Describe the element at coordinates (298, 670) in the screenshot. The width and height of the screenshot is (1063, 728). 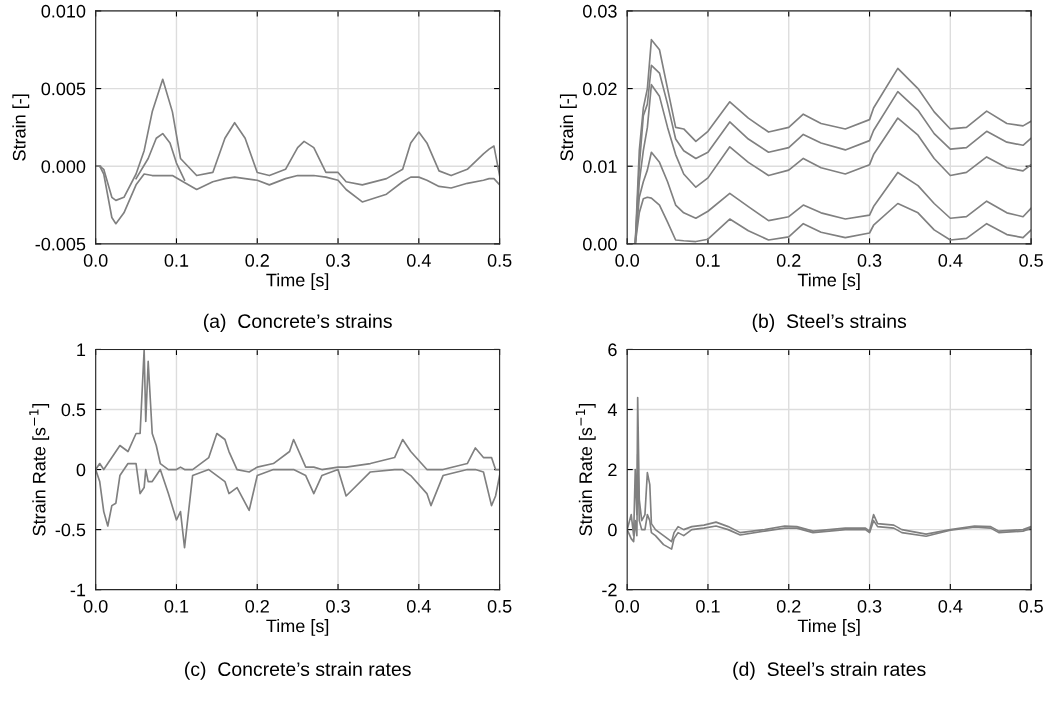
I see `text: (c) Concrete’s strain rates` at that location.